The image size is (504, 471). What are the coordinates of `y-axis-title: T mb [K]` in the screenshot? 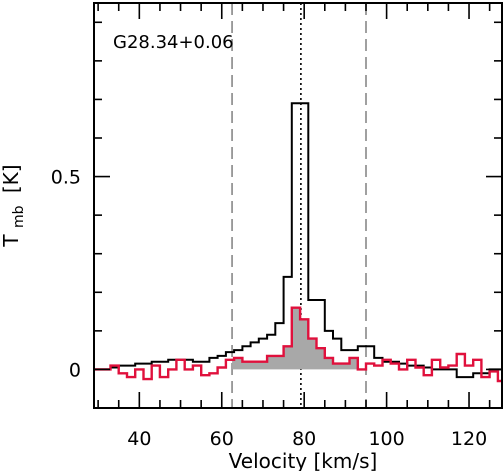 It's located at (14, 205).